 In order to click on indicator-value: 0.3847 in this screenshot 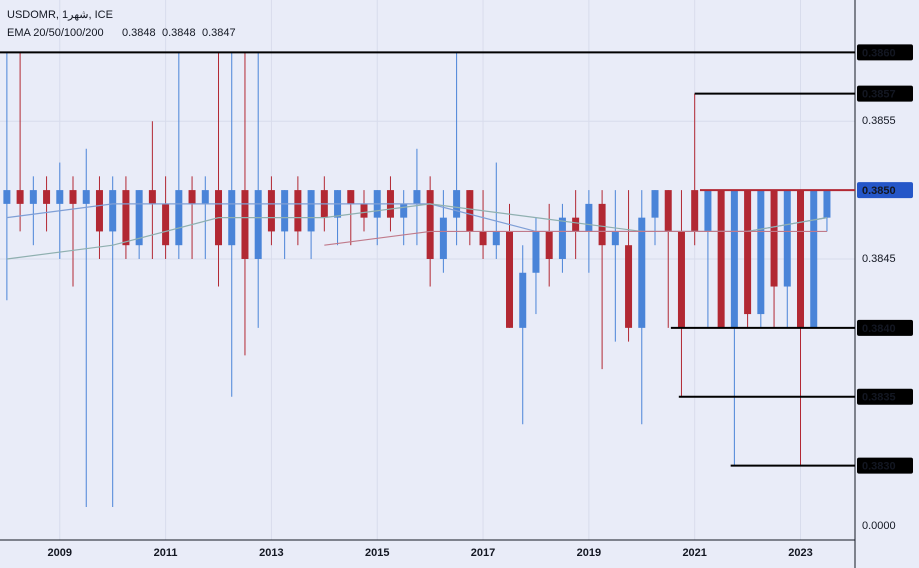, I will do `click(219, 33)`.